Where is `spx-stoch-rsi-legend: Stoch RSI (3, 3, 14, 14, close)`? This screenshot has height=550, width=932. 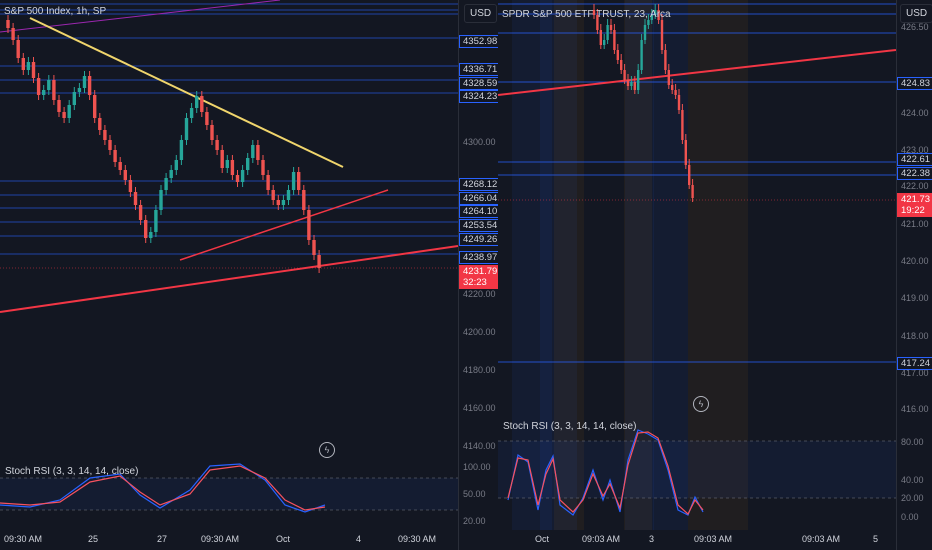 spx-stoch-rsi-legend: Stoch RSI (3, 3, 14, 14, close) is located at coordinates (72, 471).